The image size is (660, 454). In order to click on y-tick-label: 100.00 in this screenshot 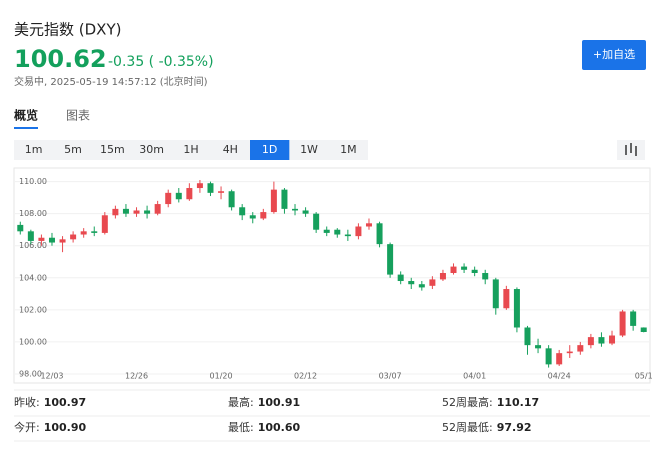, I will do `click(33, 341)`.